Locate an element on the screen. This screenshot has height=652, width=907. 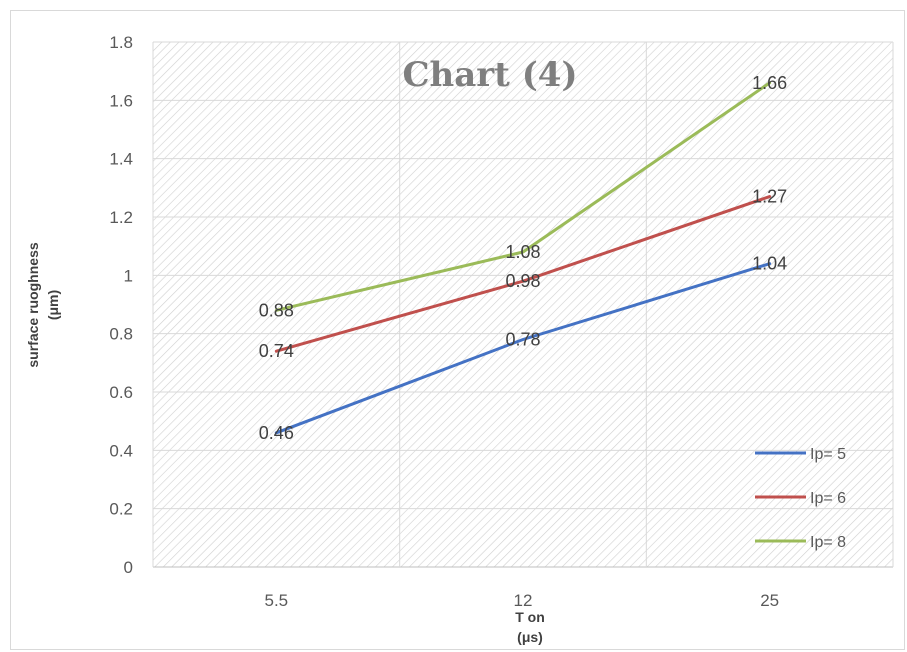
data-label: 1.27 is located at coordinates (769, 197).